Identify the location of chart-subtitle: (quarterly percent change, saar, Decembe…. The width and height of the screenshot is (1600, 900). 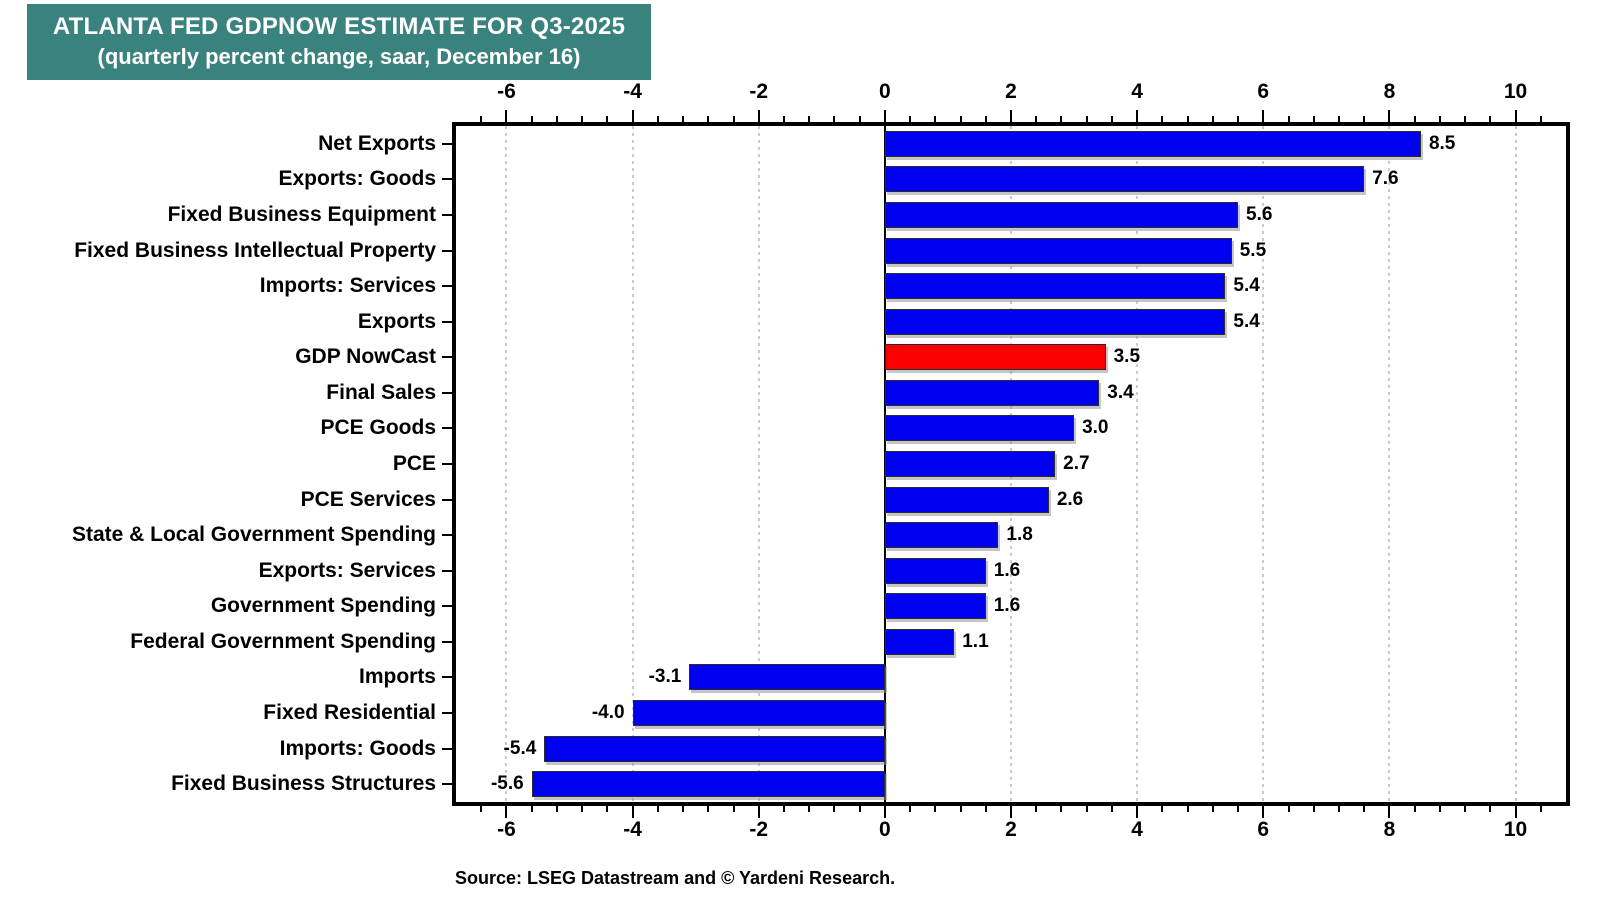
(339, 56).